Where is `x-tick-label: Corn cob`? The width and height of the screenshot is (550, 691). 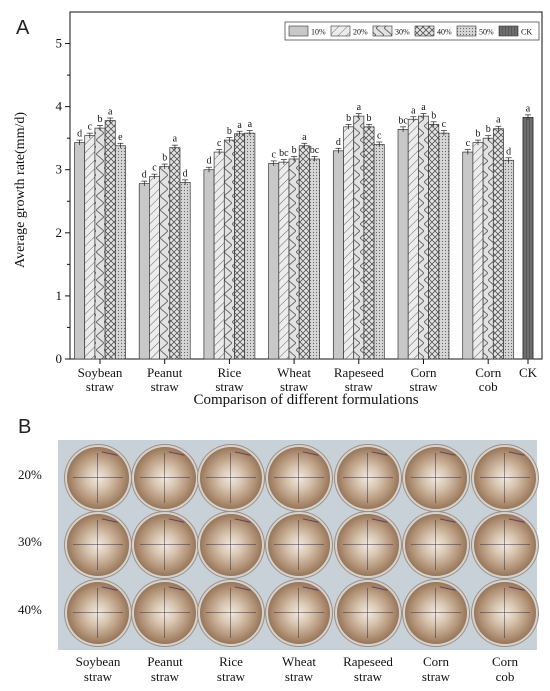 x-tick-label: Corn cob is located at coordinates (488, 379).